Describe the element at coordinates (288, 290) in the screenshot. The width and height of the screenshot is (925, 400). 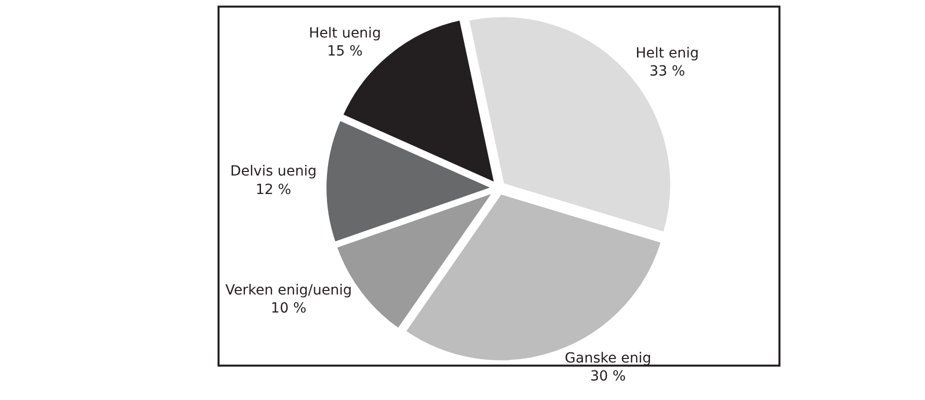
I see `slice-label: Verken enig/uenig` at that location.